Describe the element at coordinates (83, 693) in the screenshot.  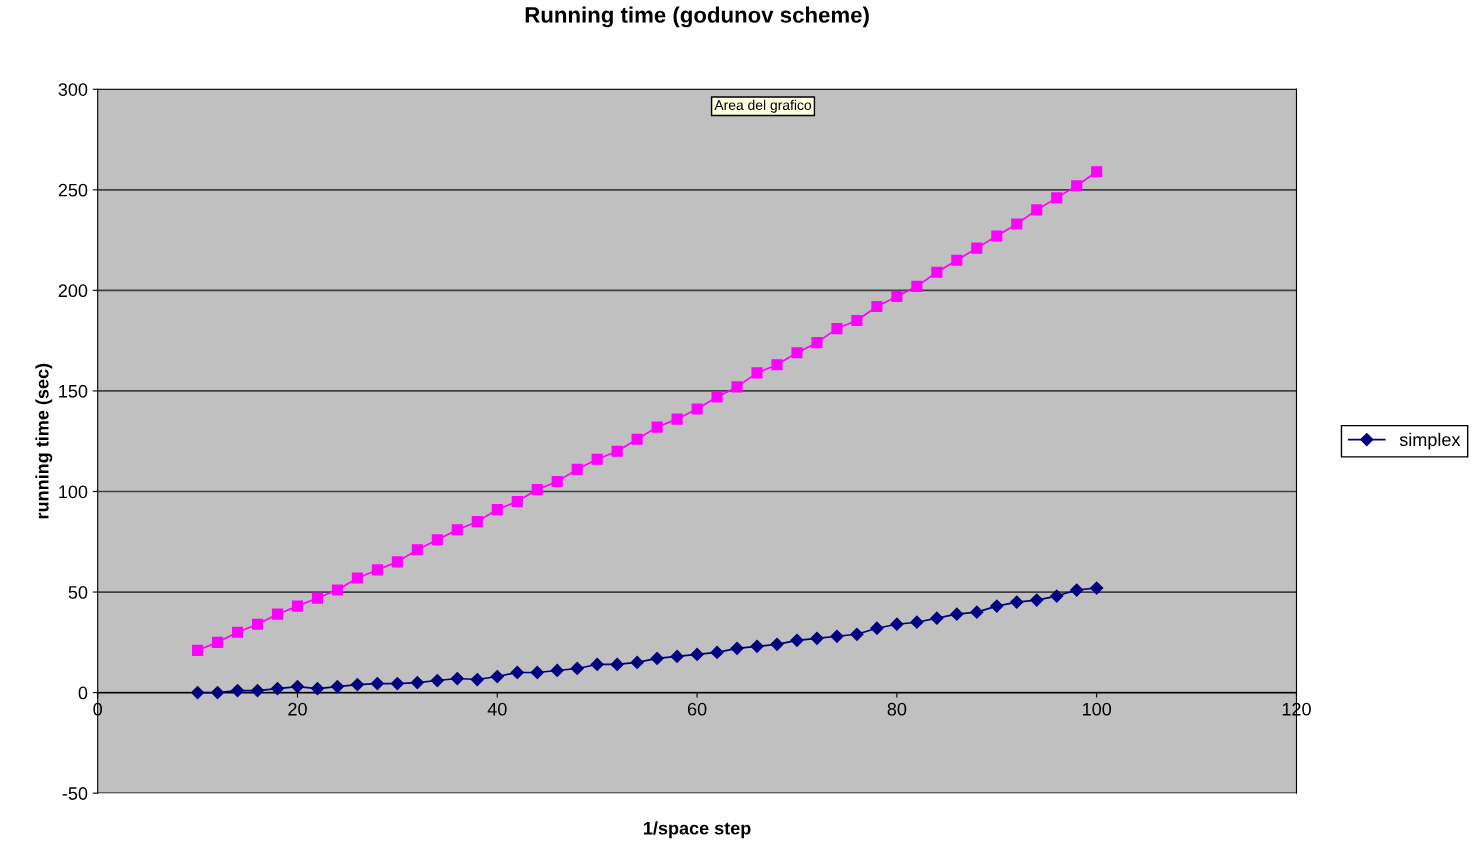
I see `y-tick-label: 0` at that location.